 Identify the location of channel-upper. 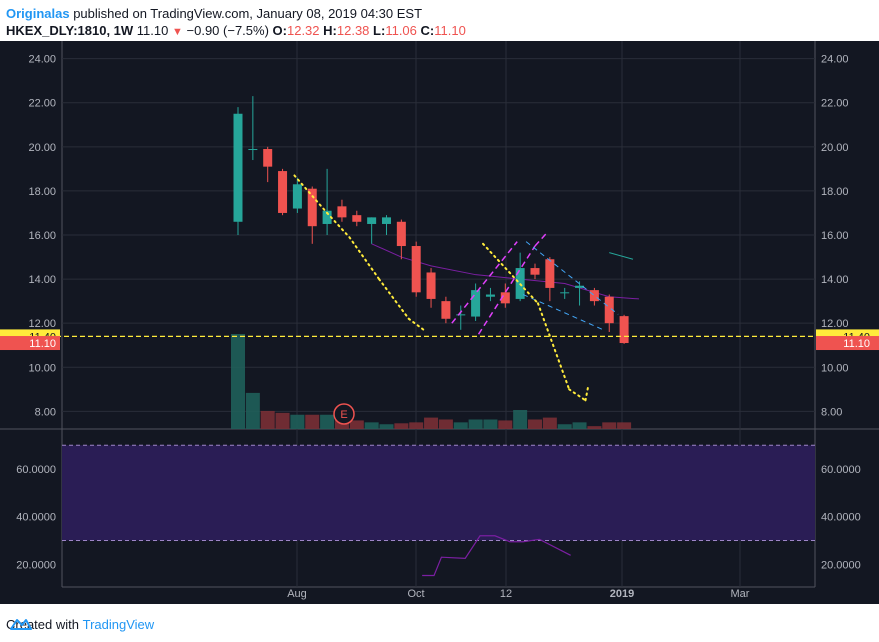
(572, 278).